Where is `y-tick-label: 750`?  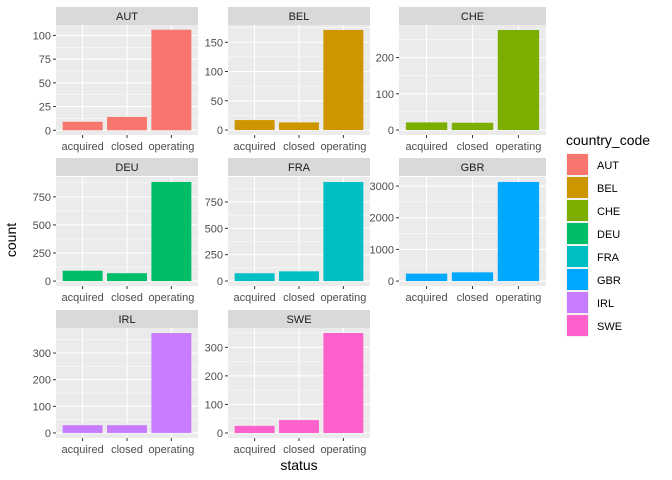 y-tick-label: 750 is located at coordinates (214, 203).